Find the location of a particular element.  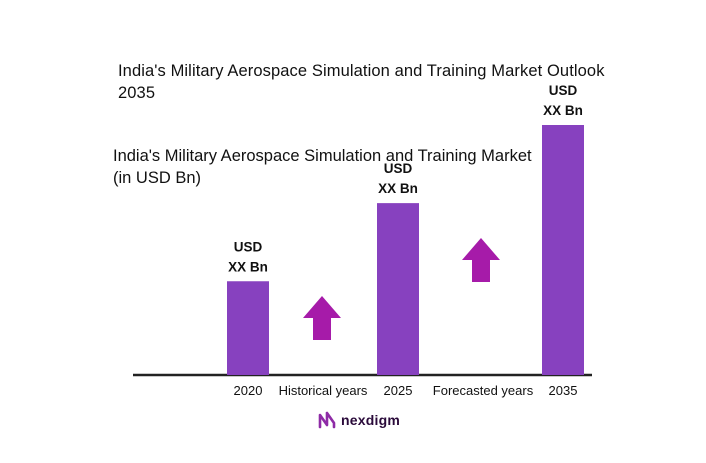

nexdigm-logo: nexdigm is located at coordinates (359, 420).